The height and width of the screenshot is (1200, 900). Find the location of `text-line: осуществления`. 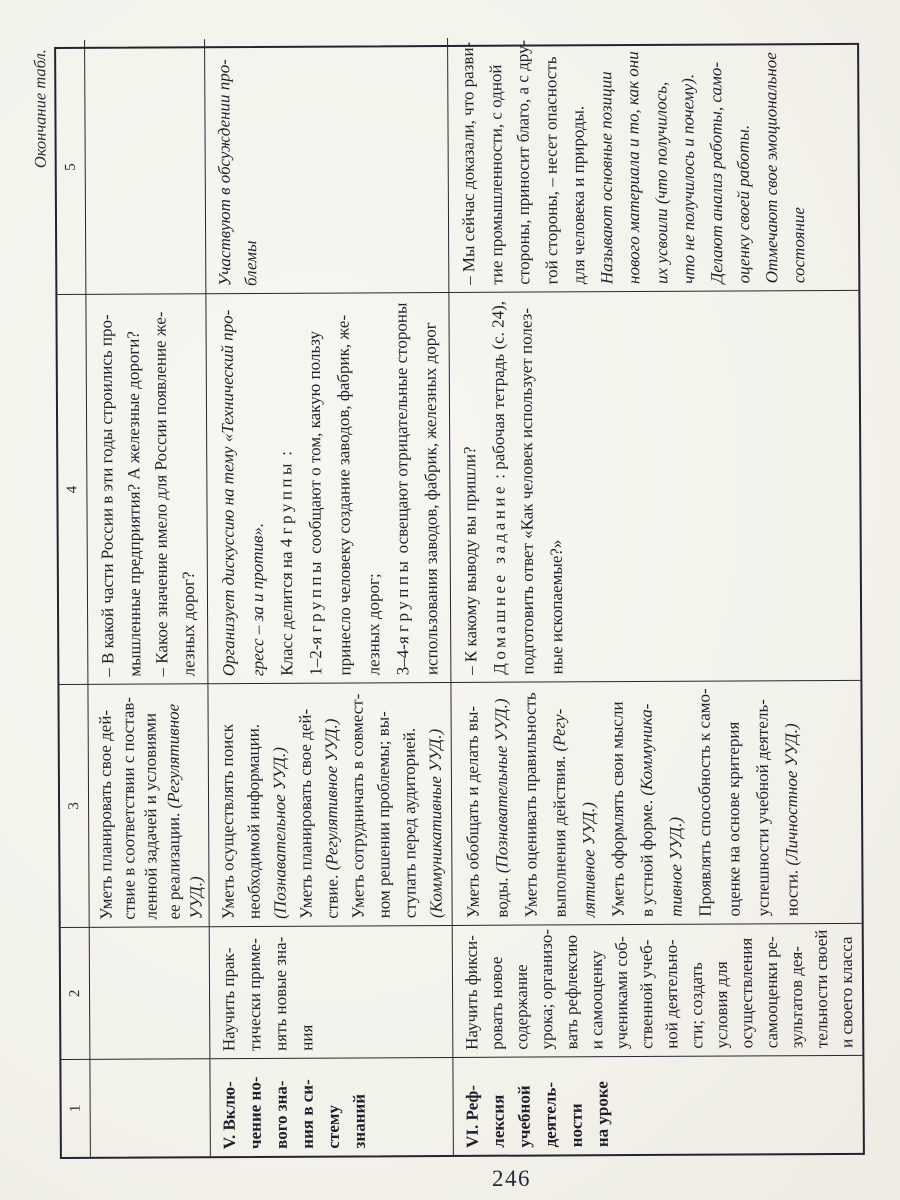

text-line: осуществления is located at coordinates (746, 993).